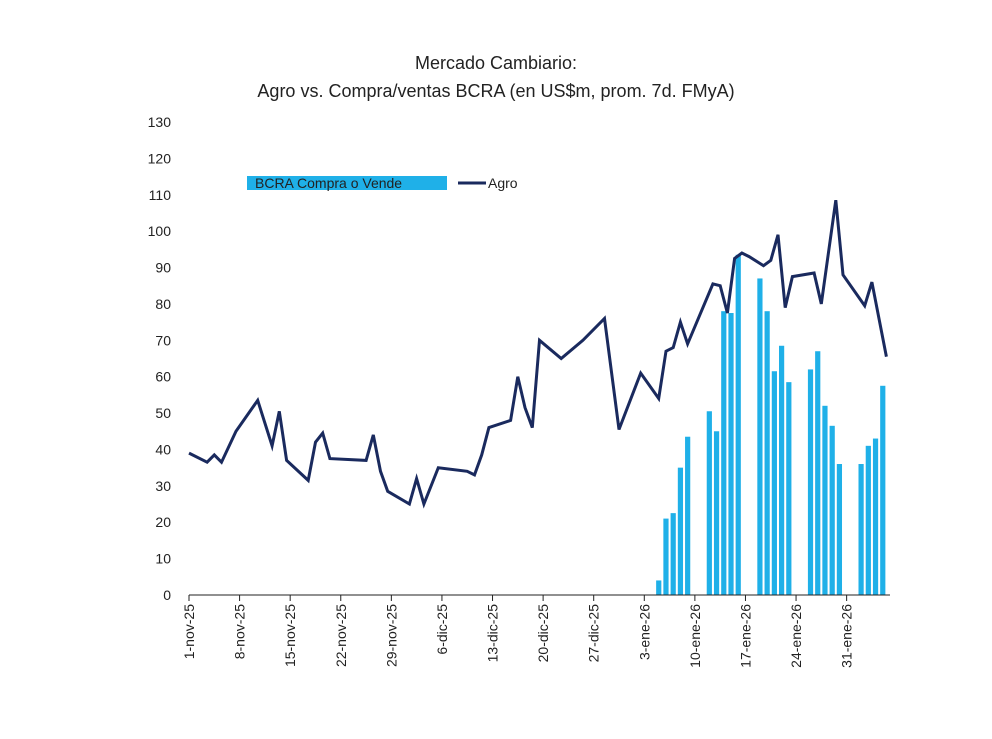 This screenshot has height=739, width=992. I want to click on y-tick-label: 130, so click(160, 122).